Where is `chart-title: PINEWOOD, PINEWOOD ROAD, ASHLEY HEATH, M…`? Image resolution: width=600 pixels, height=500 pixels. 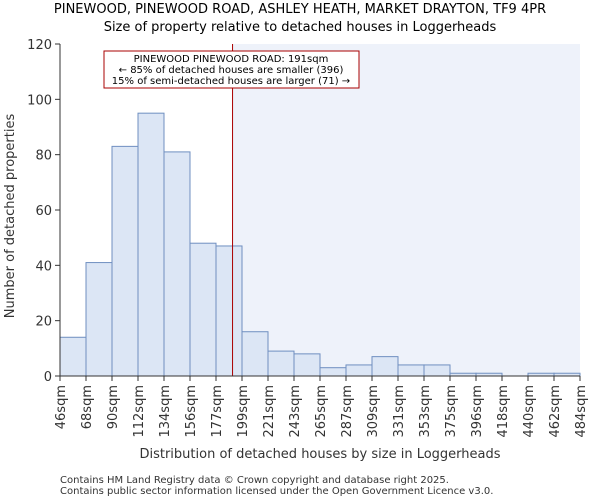 chart-title: PINEWOOD, PINEWOOD ROAD, ASHLEY HEATH, M… is located at coordinates (300, 9).